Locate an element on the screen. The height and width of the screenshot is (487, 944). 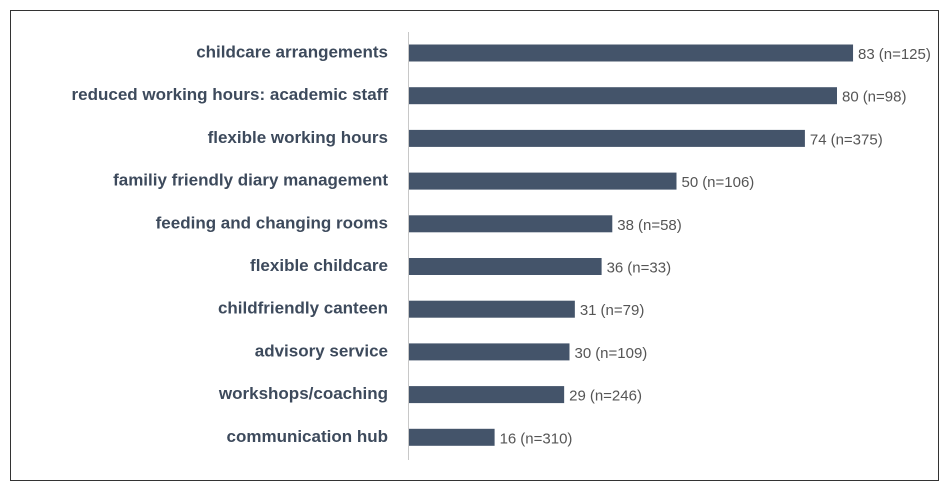
value-label: 38 is located at coordinates (625, 225).